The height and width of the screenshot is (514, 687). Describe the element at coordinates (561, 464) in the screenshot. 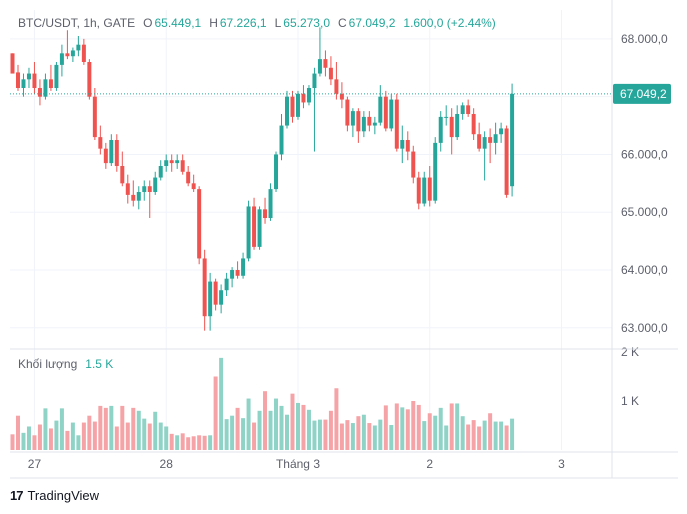

I see `time-tick-label: 3` at that location.